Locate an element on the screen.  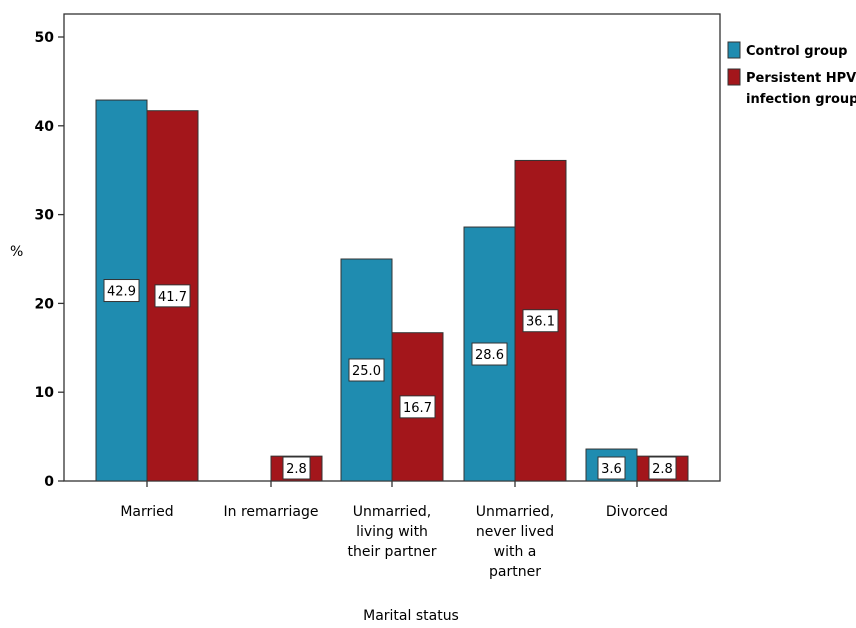
data-label: 36.1 is located at coordinates (540, 322).